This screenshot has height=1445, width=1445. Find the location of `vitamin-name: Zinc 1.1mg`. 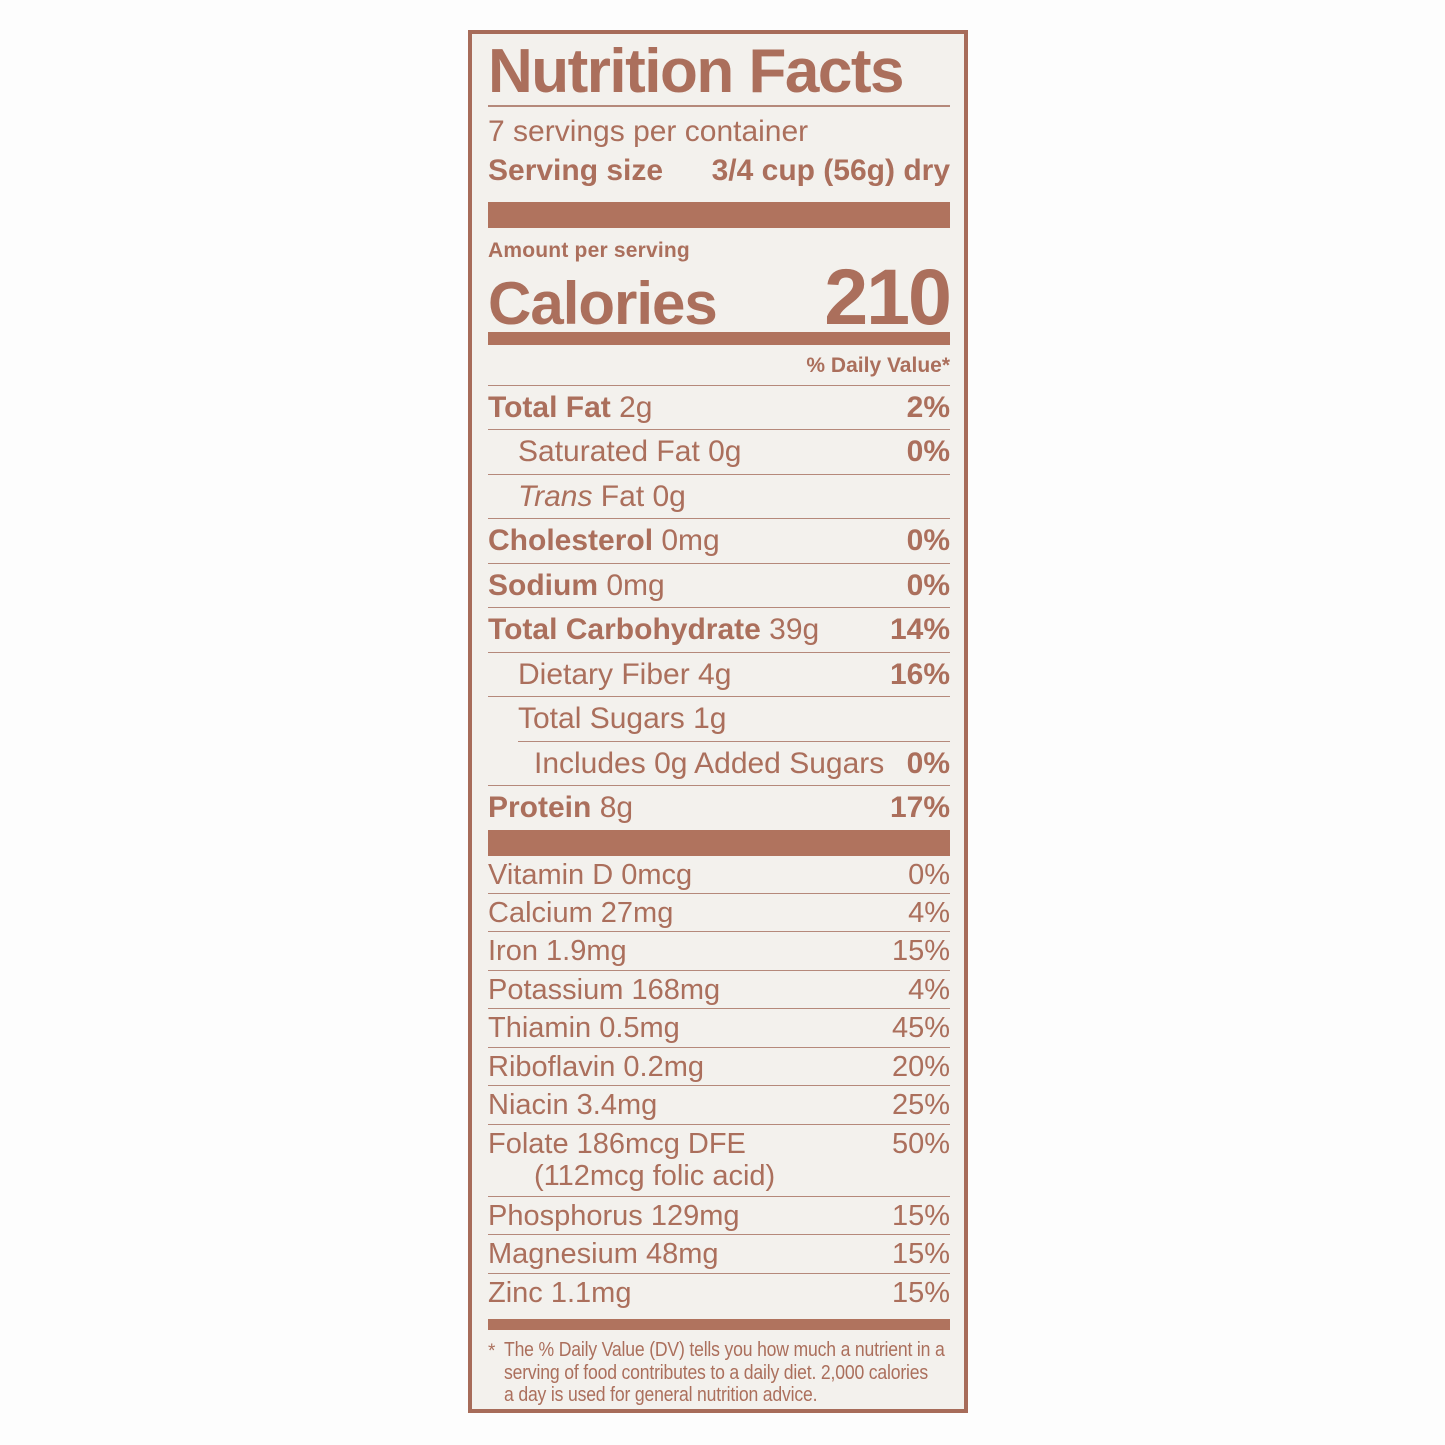

vitamin-name: Zinc 1.1mg is located at coordinates (560, 1292).